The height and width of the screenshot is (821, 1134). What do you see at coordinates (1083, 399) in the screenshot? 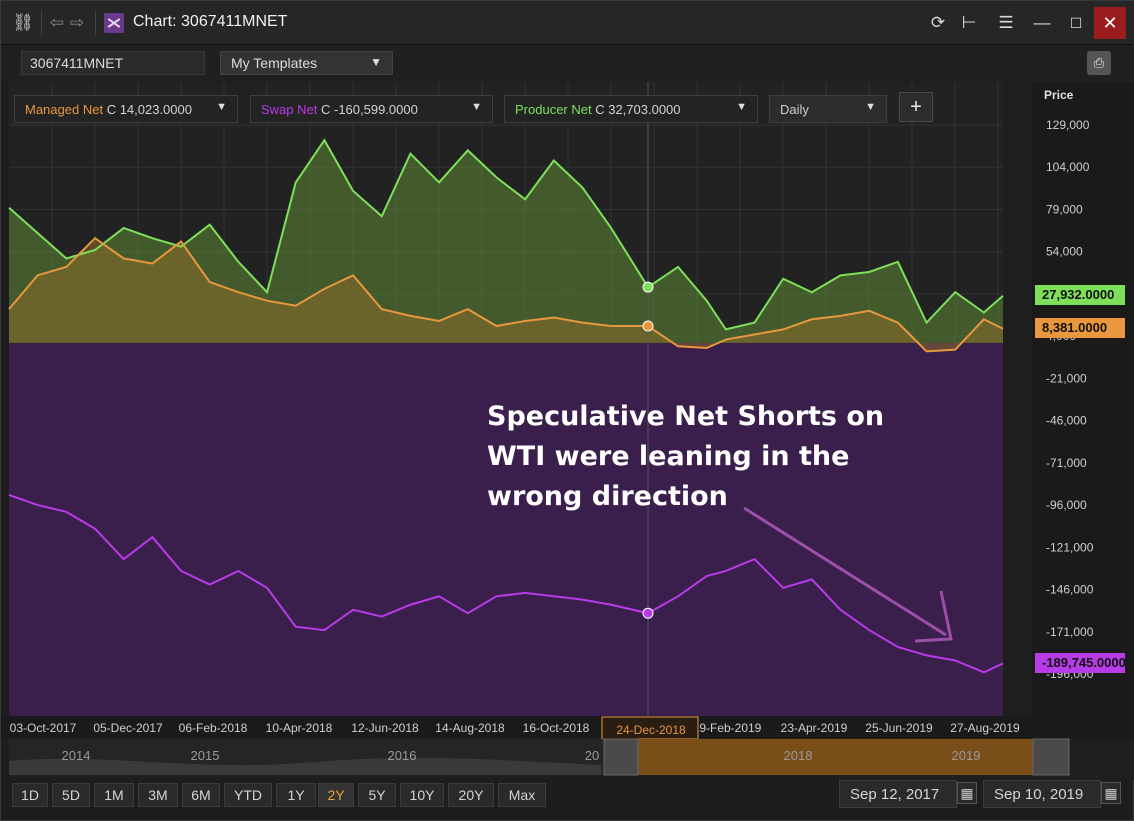
I see `y-axis-panel` at bounding box center [1083, 399].